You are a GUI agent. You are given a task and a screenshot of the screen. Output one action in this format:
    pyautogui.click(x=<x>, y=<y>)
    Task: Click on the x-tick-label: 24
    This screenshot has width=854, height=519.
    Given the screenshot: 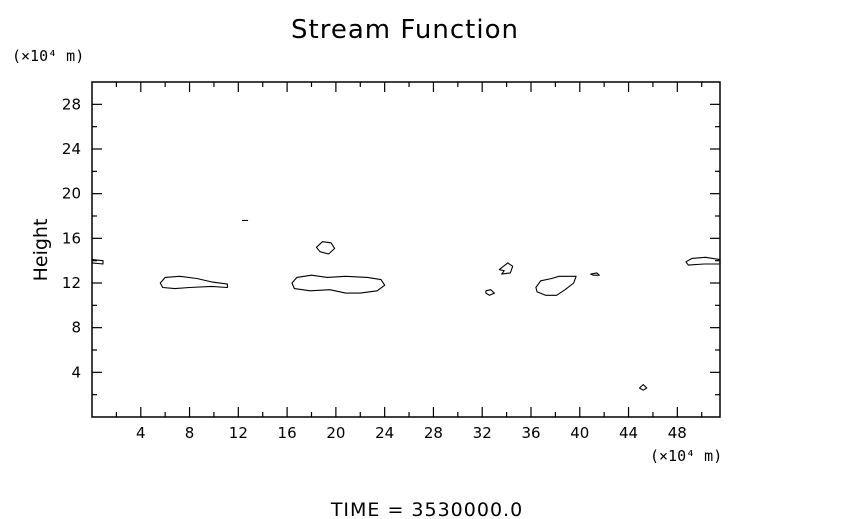 What is the action you would take?
    pyautogui.click(x=384, y=433)
    